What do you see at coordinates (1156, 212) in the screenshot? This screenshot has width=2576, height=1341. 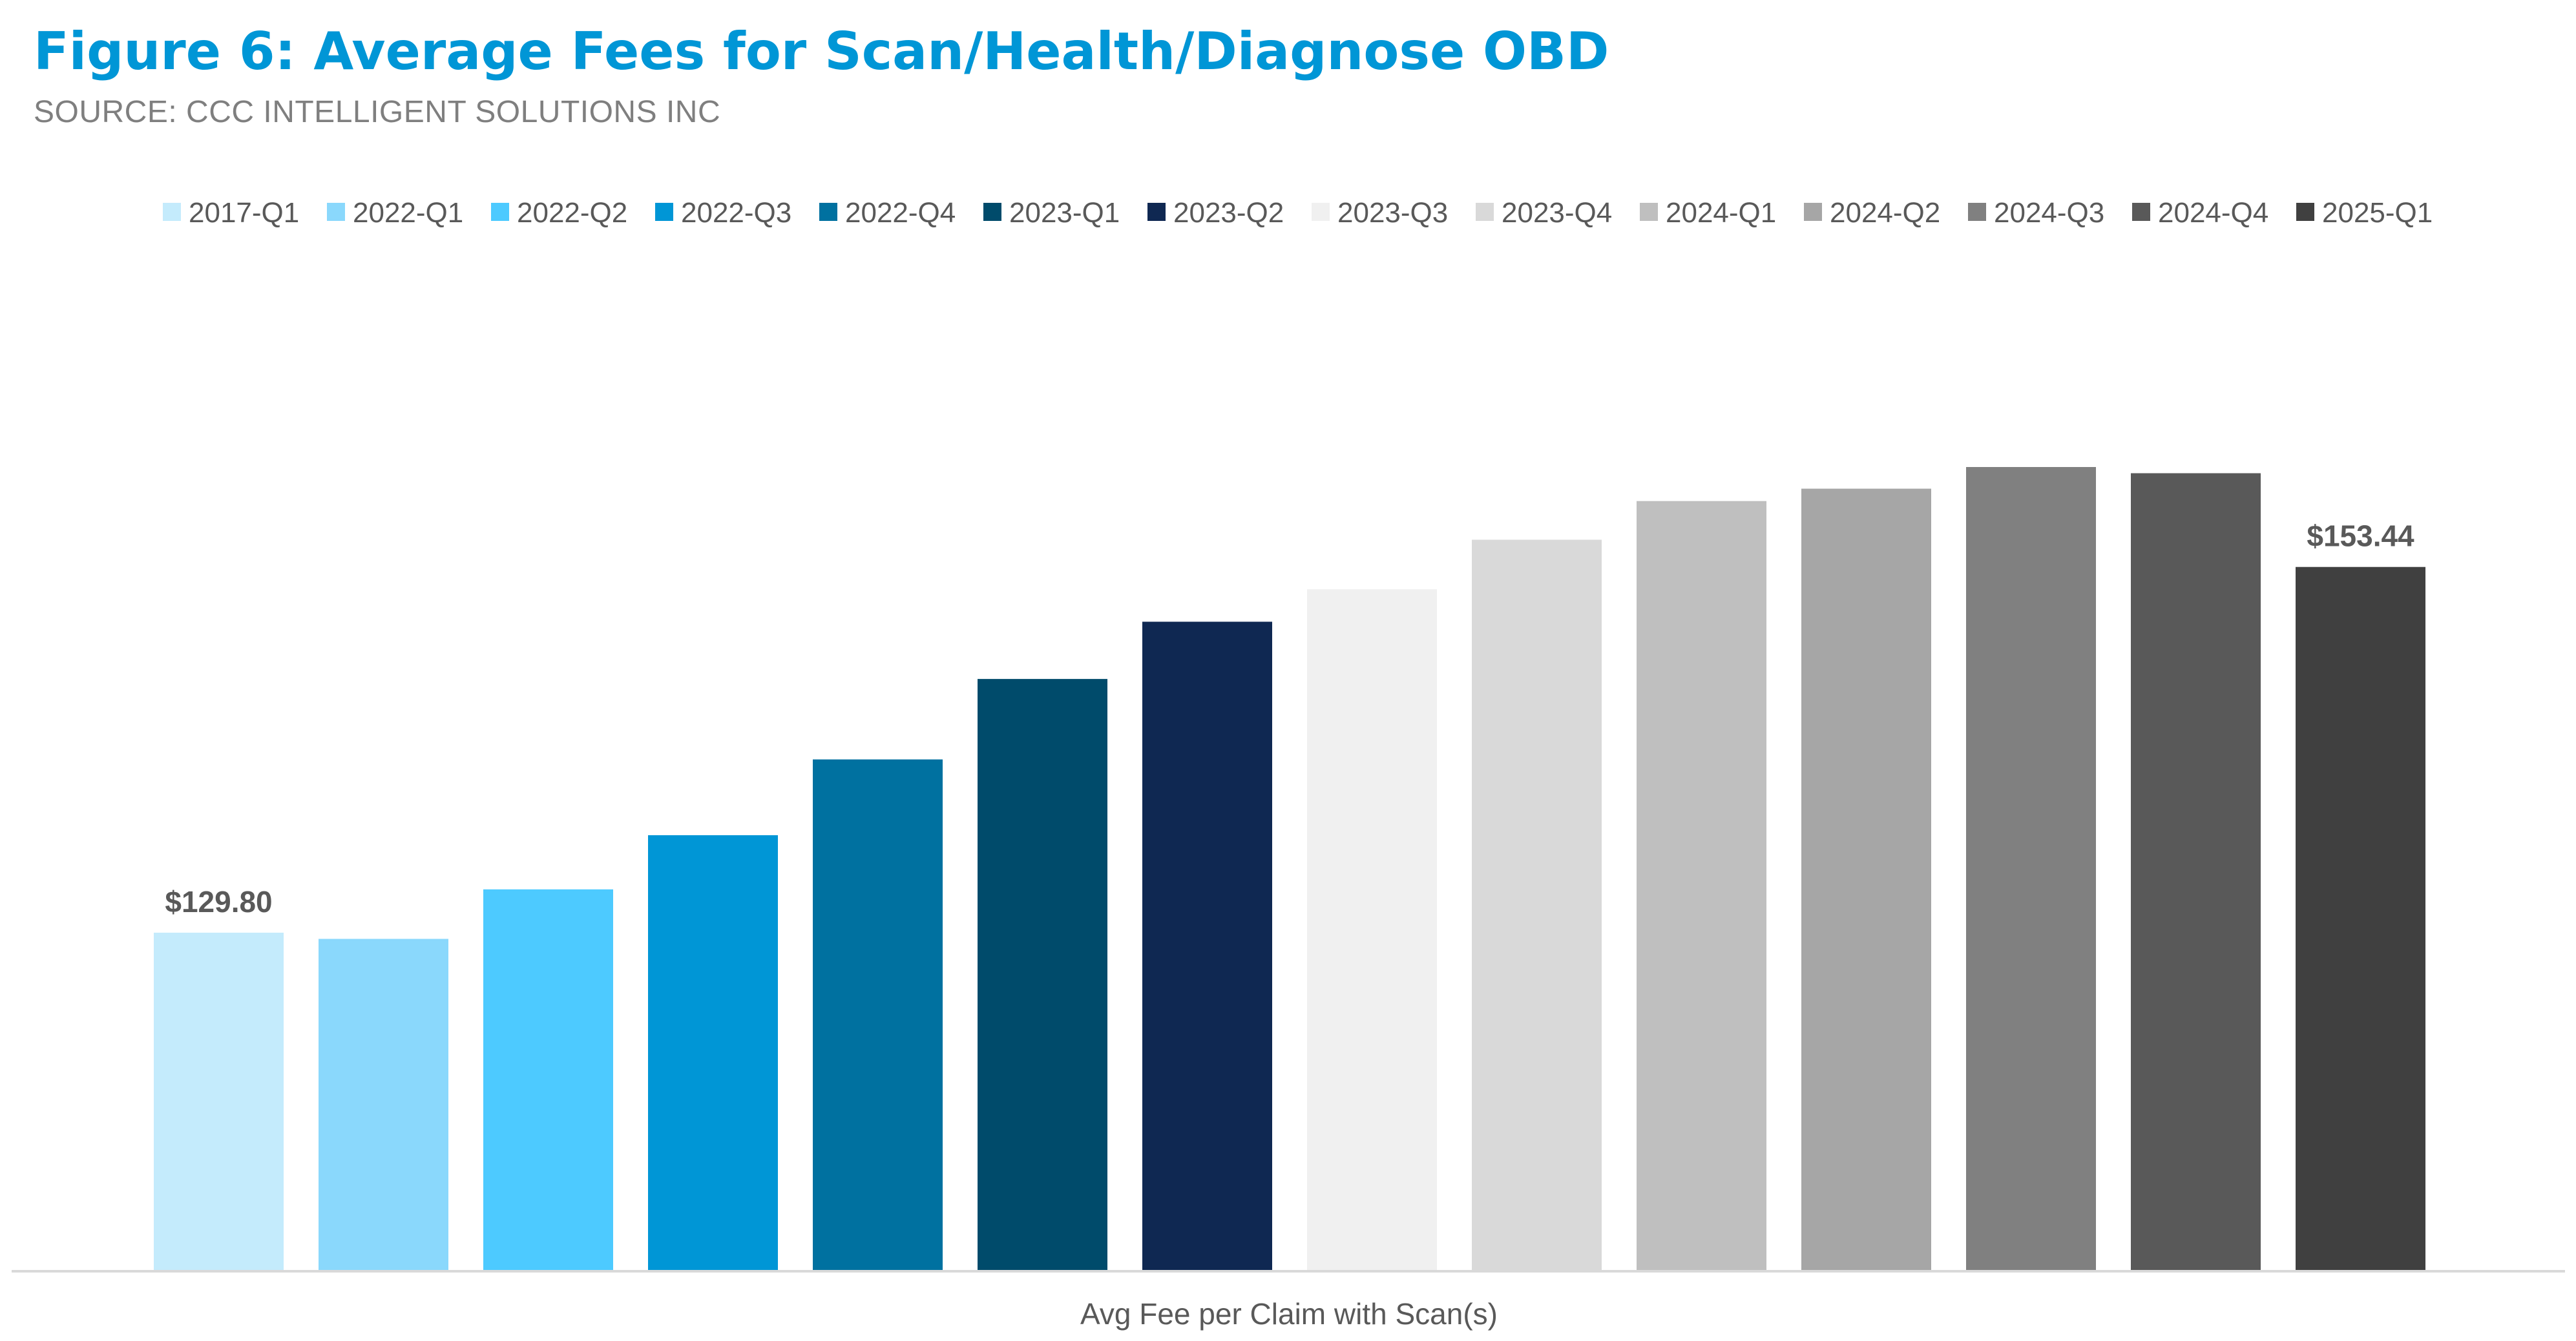 I see `legend-swatch-2023-q2` at bounding box center [1156, 212].